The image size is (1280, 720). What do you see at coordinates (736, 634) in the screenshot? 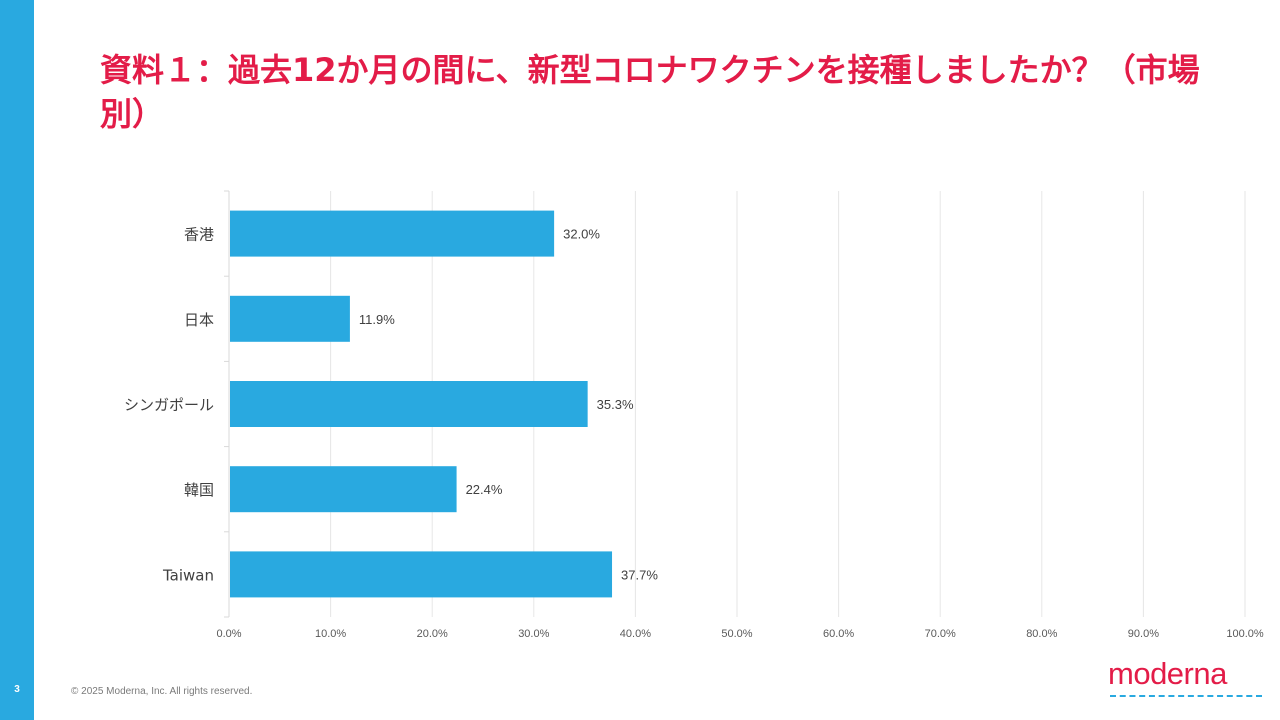
I see `x-tick-label: 50.0%` at bounding box center [736, 634].